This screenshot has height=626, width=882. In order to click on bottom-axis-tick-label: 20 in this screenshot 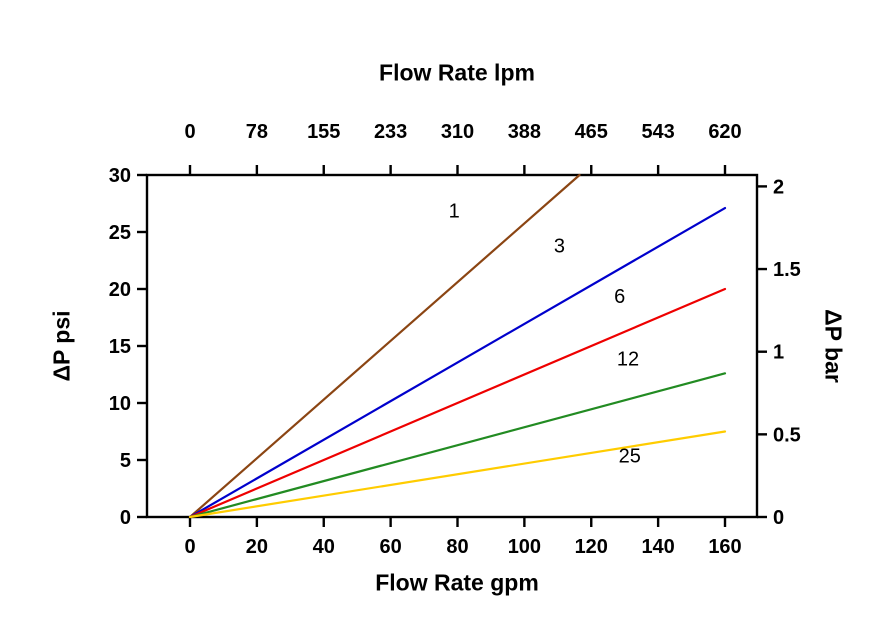, I will do `click(257, 547)`.